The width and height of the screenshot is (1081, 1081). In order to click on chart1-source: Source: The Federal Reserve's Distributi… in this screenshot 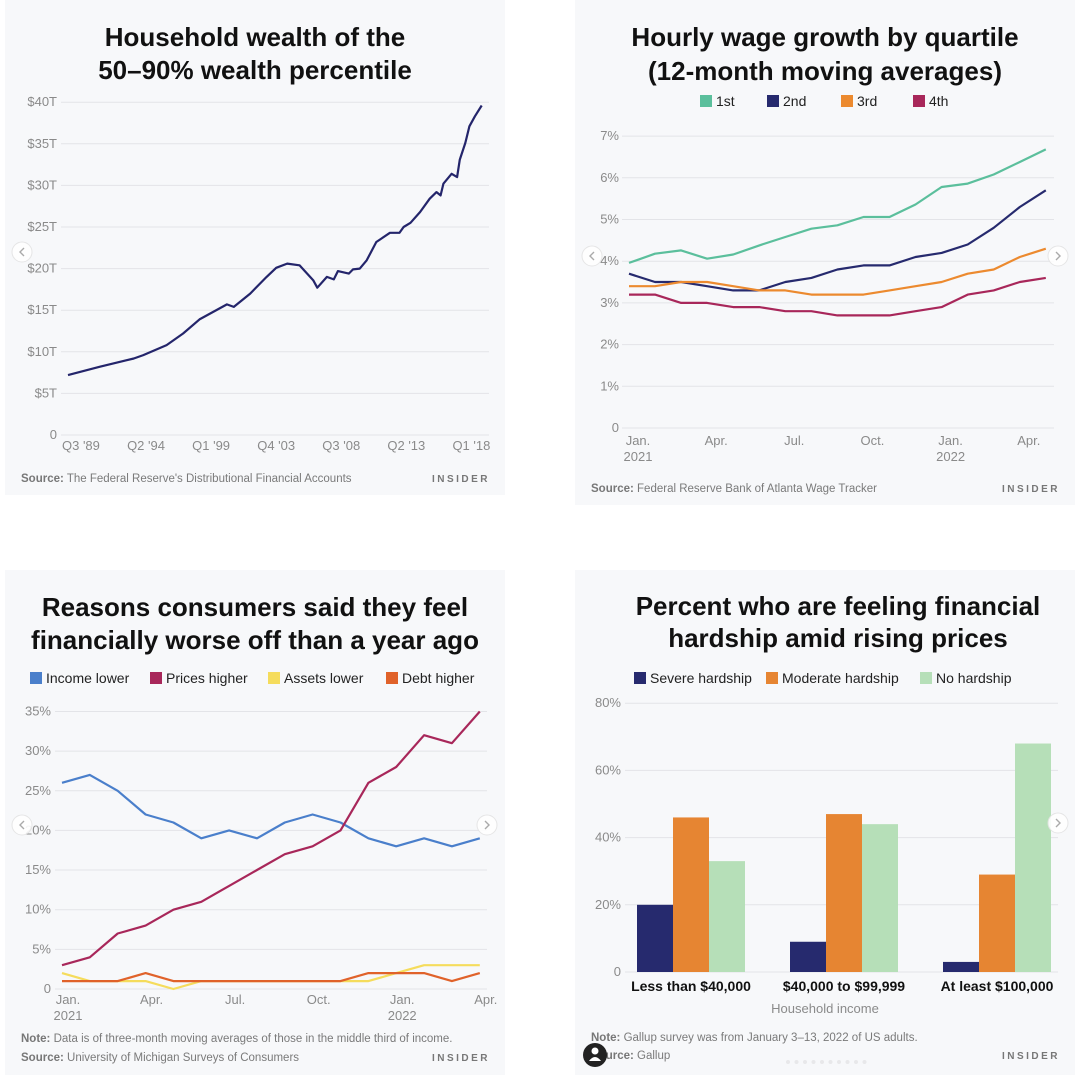, I will do `click(186, 479)`.